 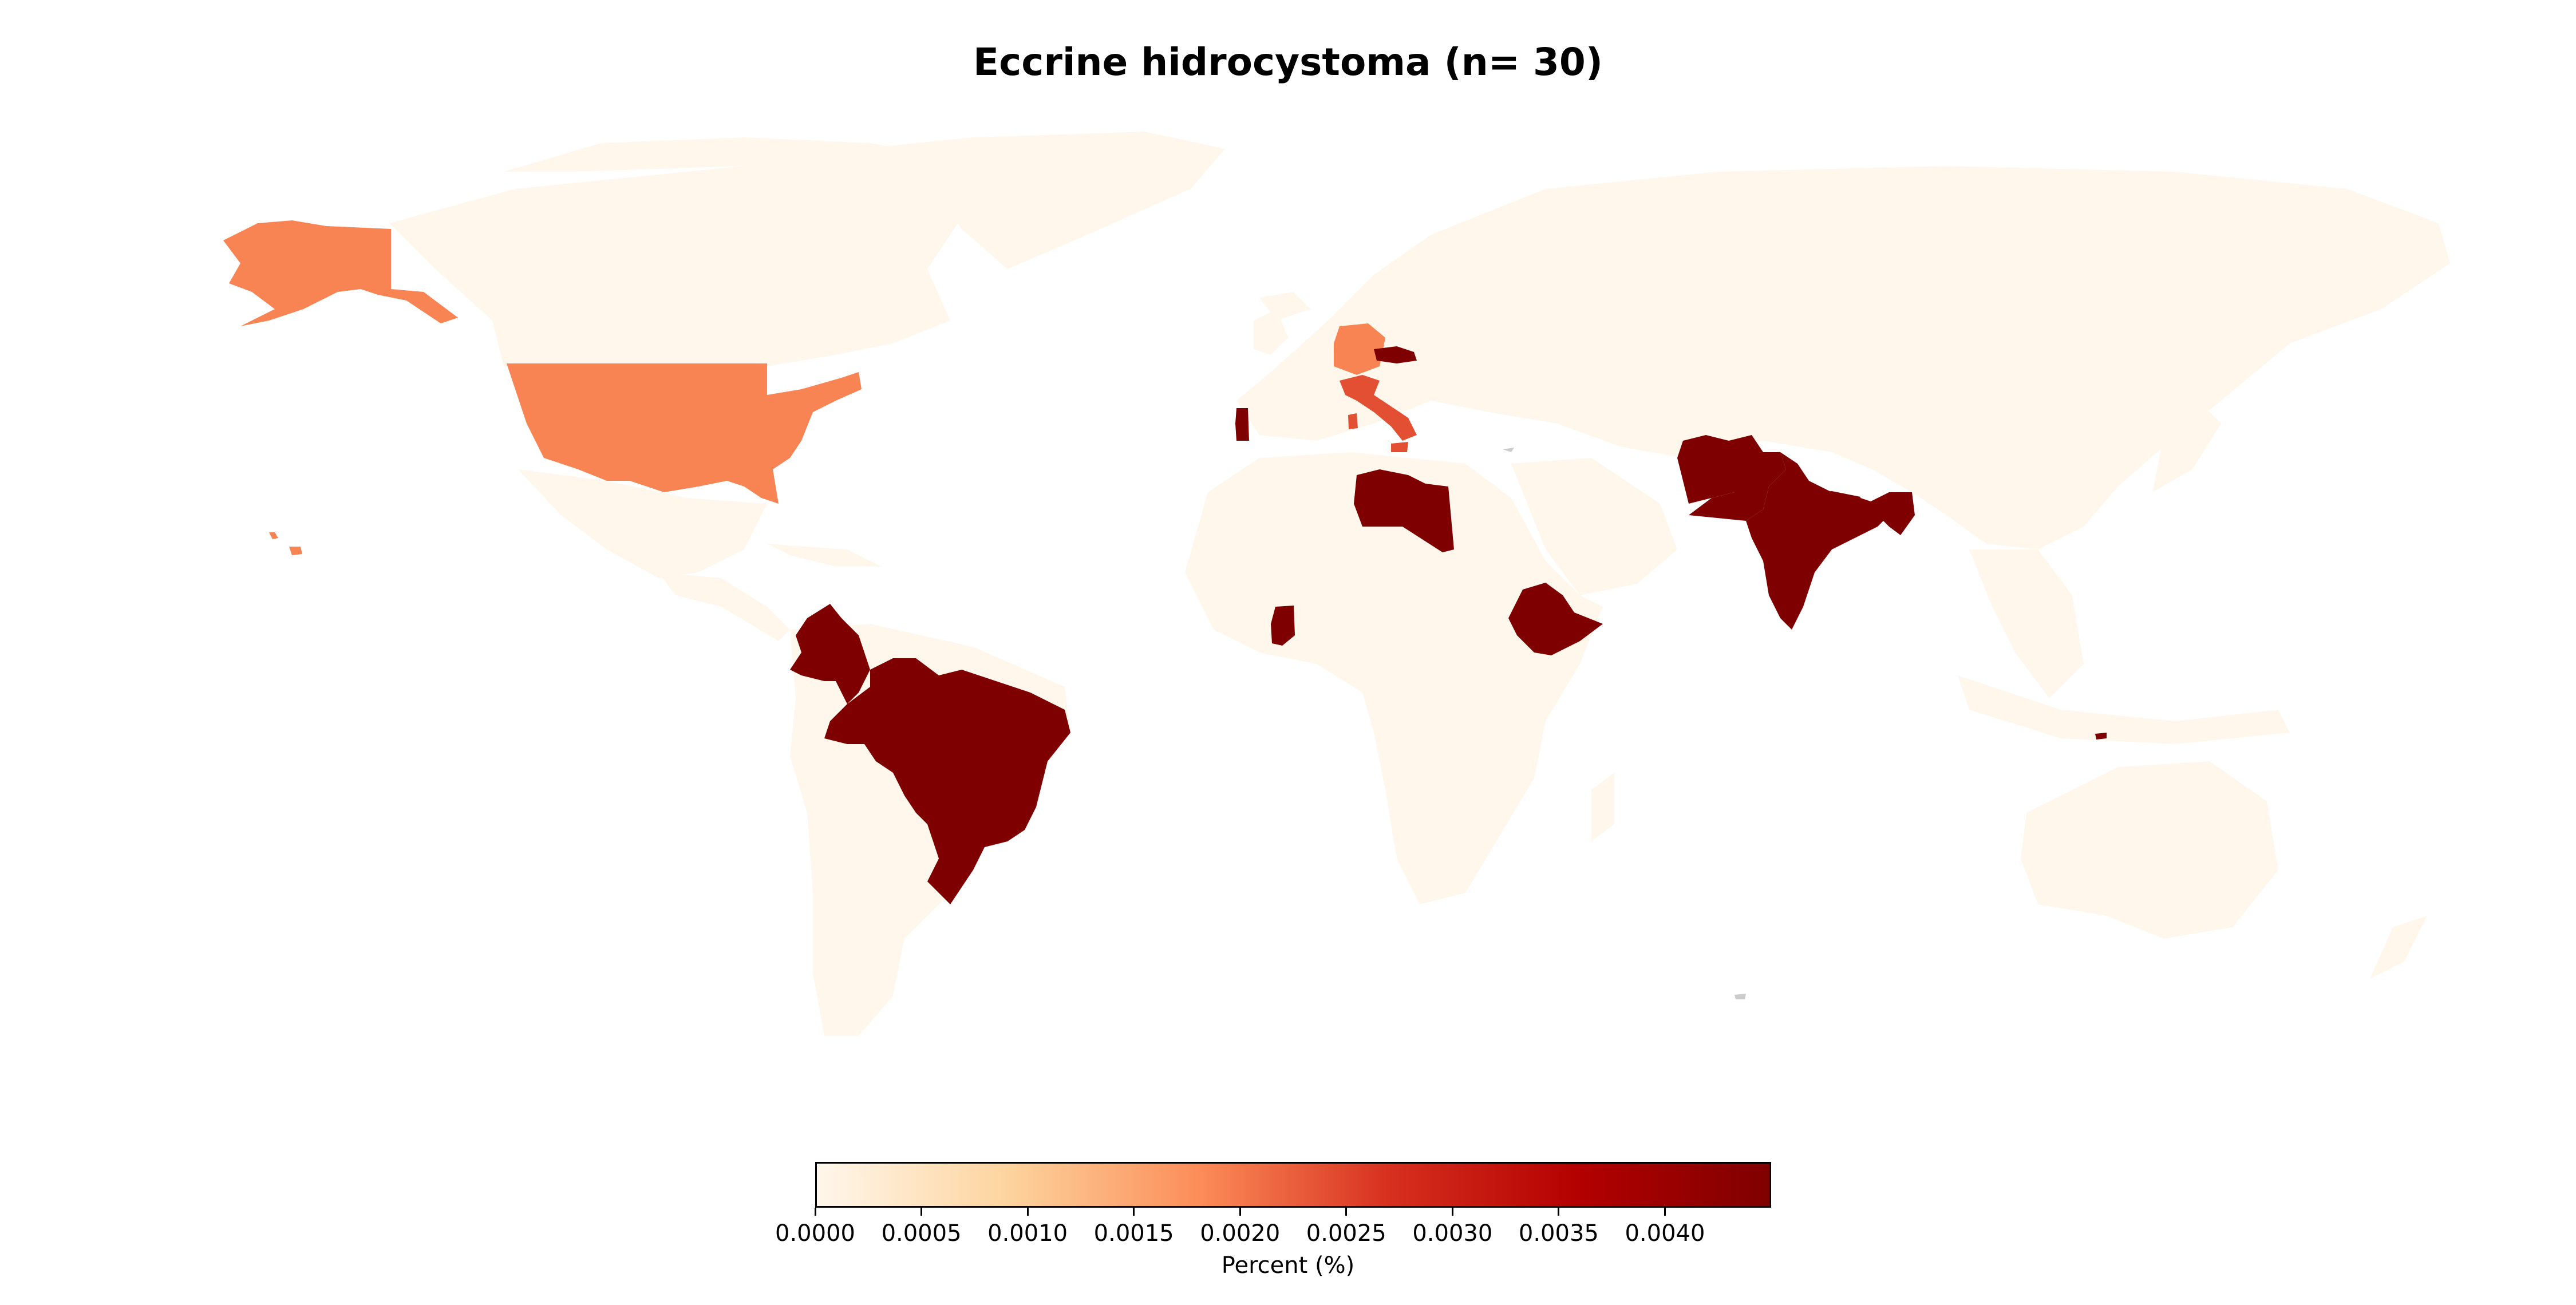 What do you see at coordinates (1508, 450) in the screenshot?
I see `island-caspian-marker` at bounding box center [1508, 450].